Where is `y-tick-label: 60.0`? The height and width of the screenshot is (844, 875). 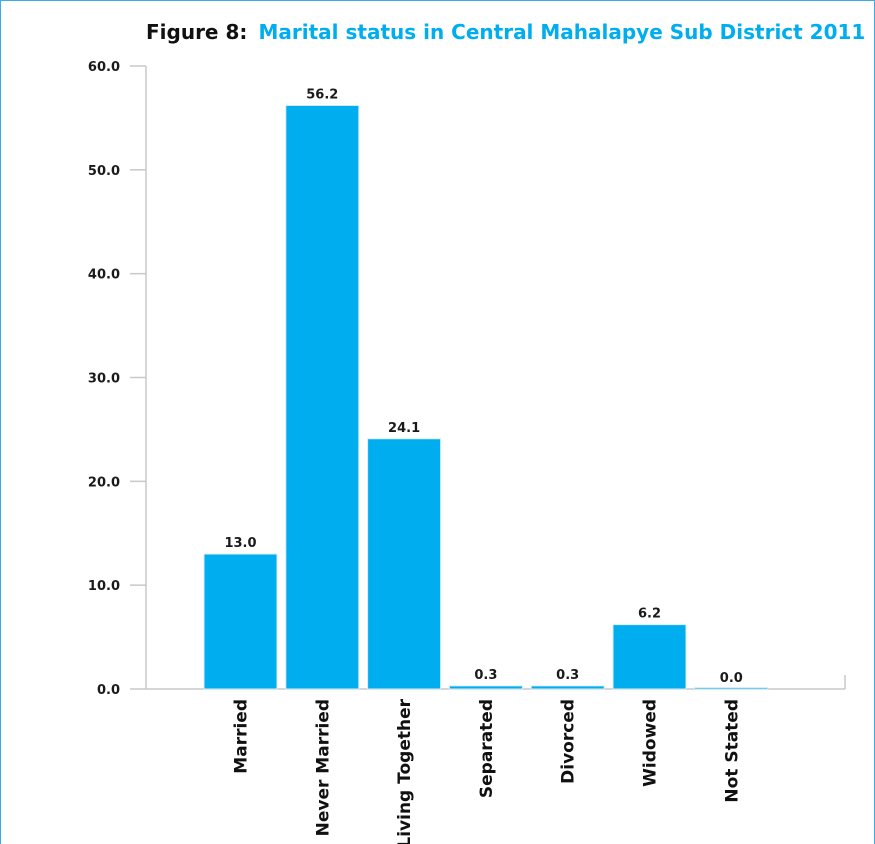 y-tick-label: 60.0 is located at coordinates (104, 67).